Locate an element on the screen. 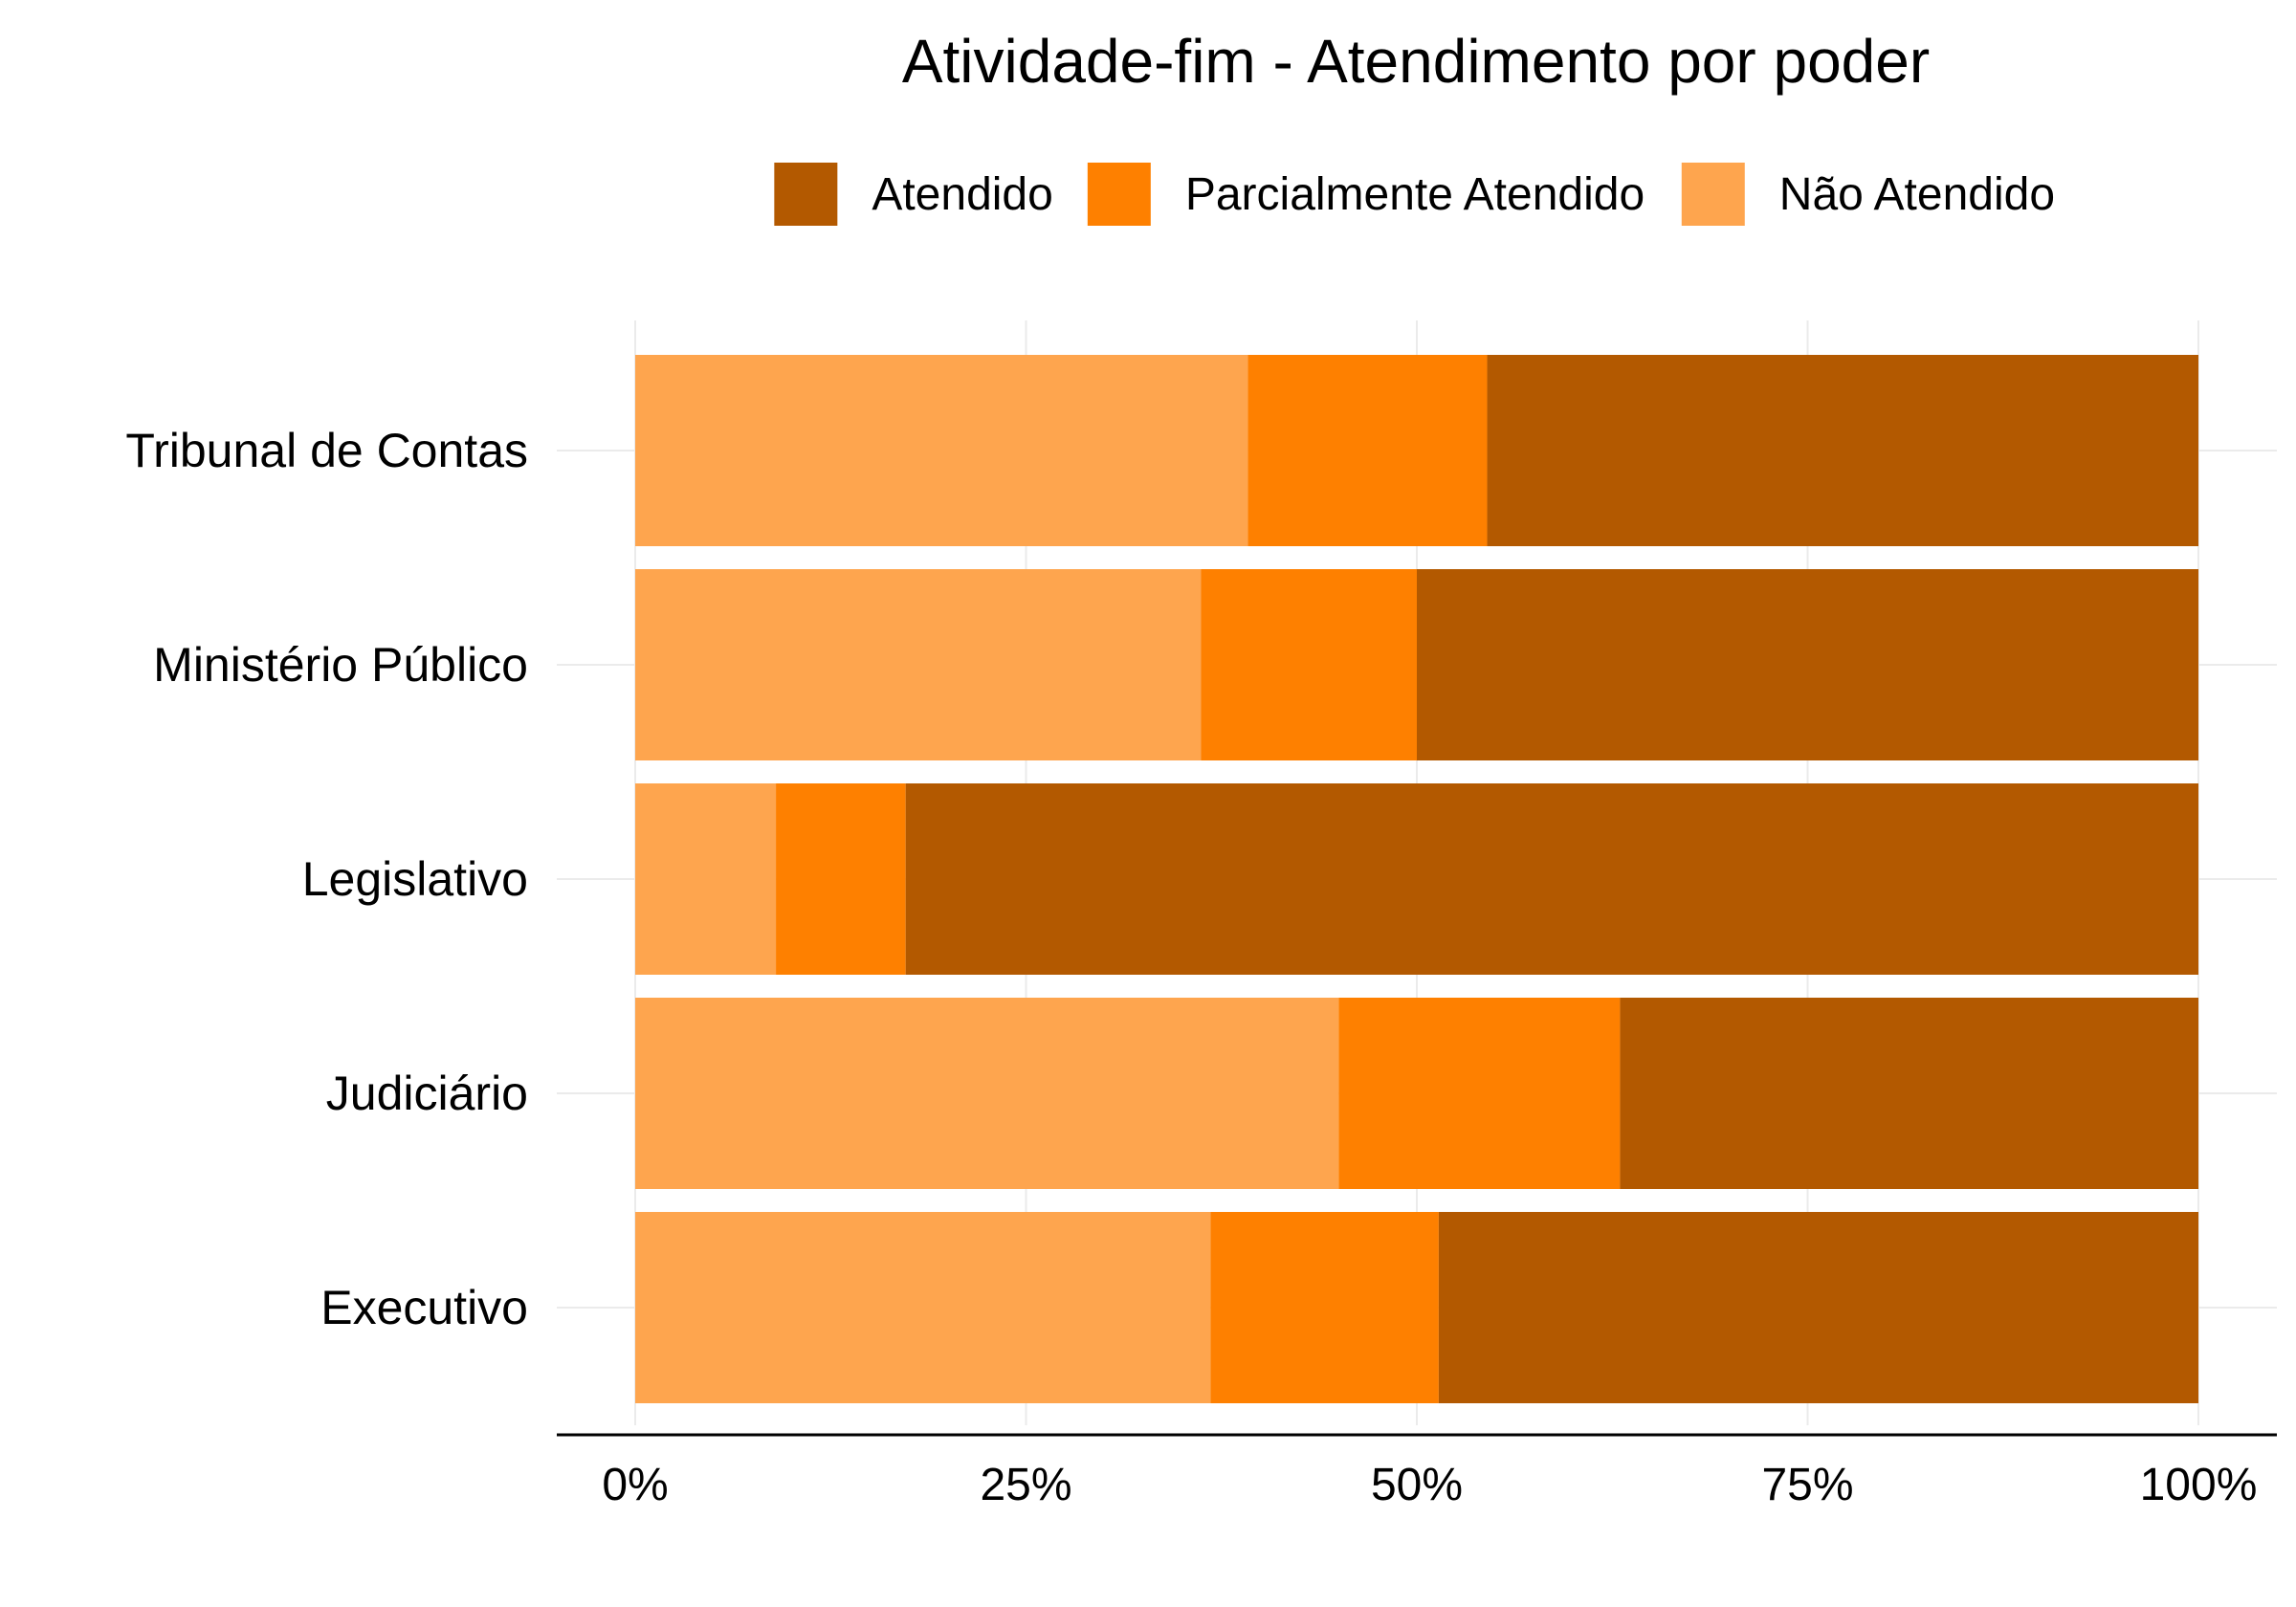 This screenshot has width=2296, height=1607. bar-minist-rio-p-blico-atendido is located at coordinates (1808, 664).